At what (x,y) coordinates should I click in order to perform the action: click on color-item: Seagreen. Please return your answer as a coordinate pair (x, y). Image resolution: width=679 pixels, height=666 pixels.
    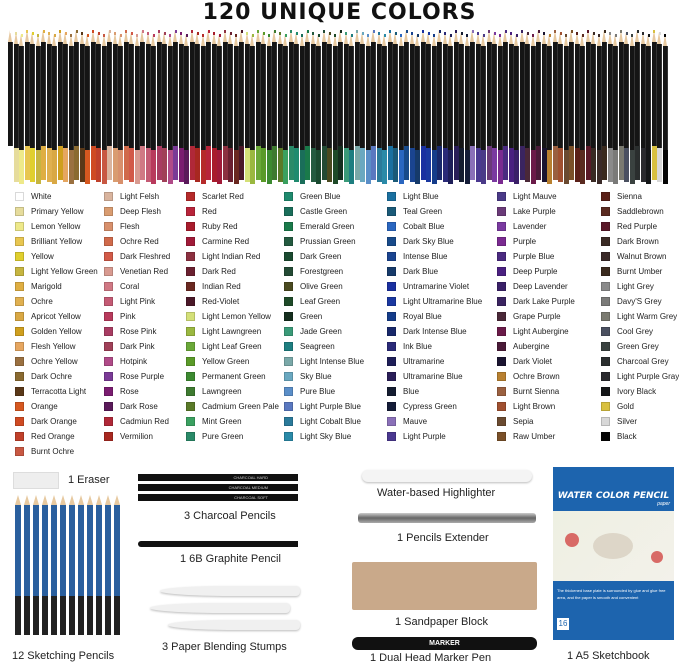
    Looking at the image, I should click on (324, 346).